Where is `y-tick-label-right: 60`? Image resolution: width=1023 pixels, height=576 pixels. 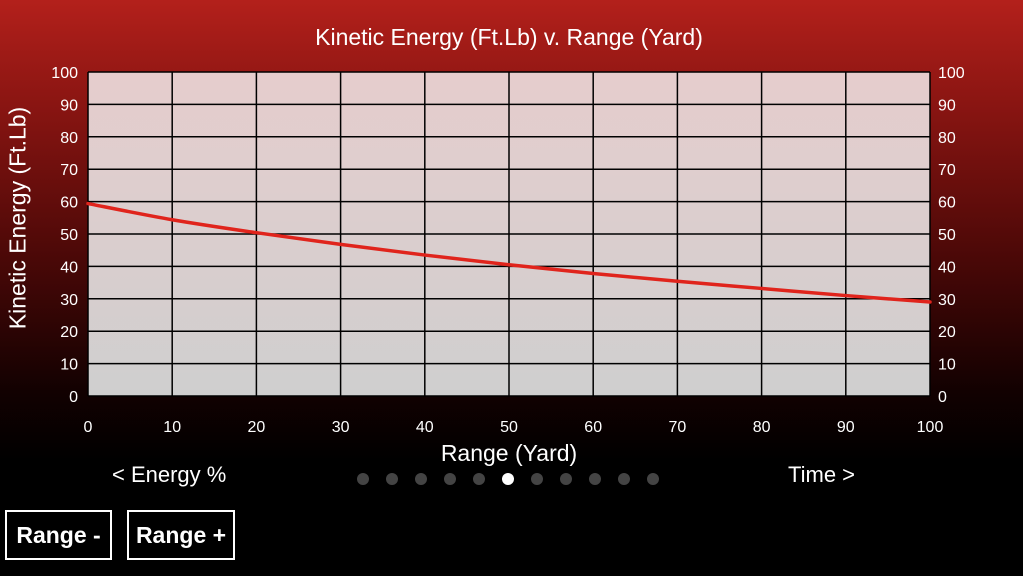
y-tick-label-right: 60 is located at coordinates (947, 203).